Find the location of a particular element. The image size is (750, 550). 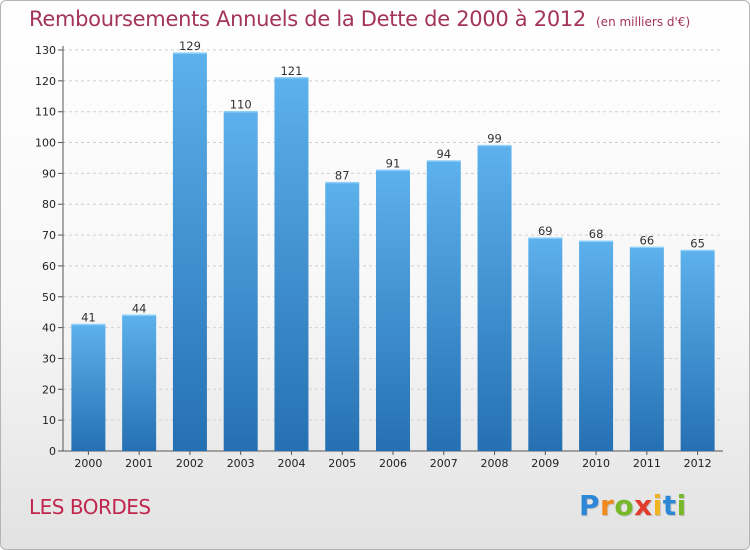

y-tick-label: 20 is located at coordinates (49, 389).